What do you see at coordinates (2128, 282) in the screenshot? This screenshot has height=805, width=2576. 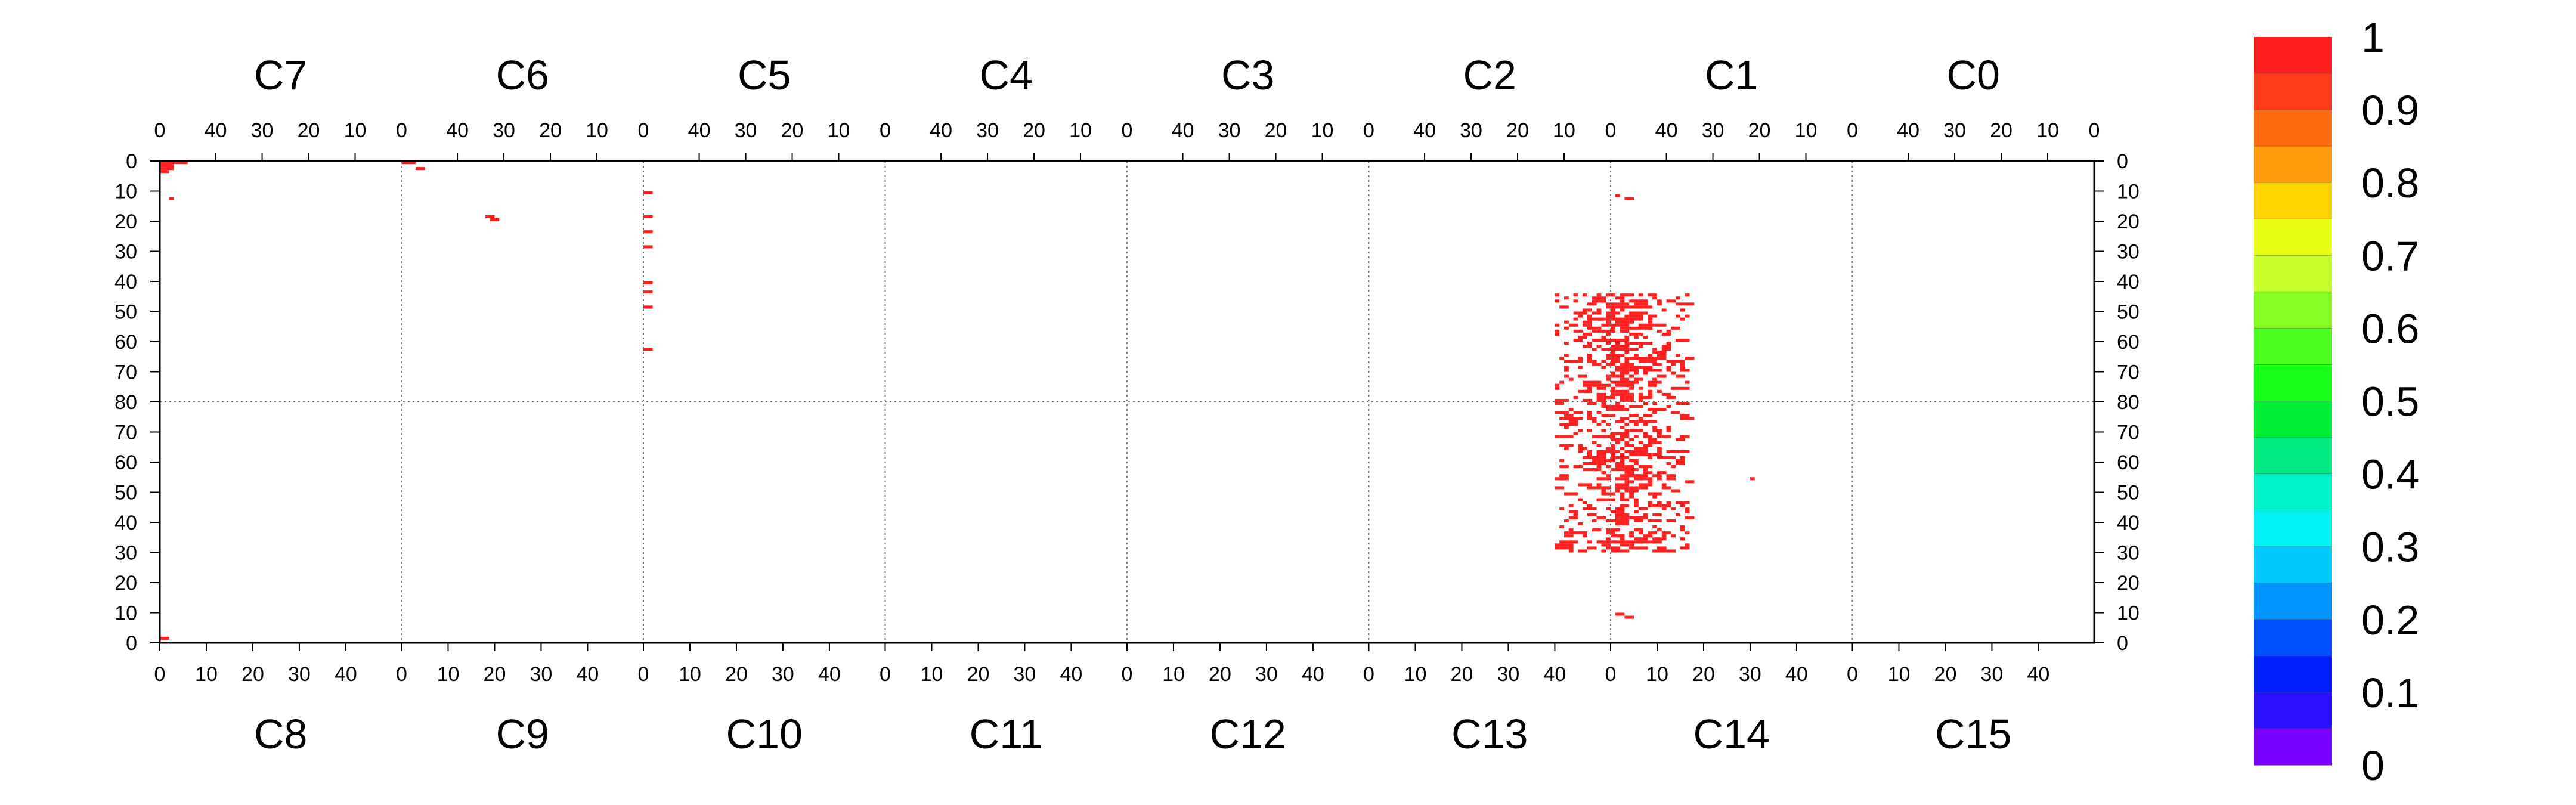 I see `row-tick-label-right: 40` at bounding box center [2128, 282].